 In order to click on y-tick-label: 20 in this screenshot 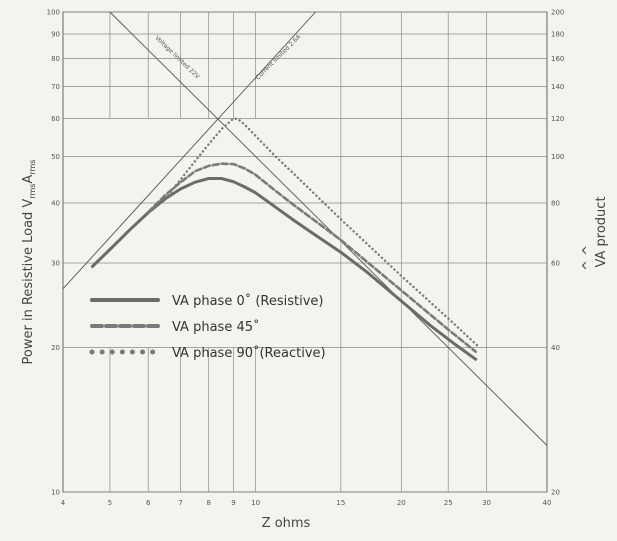, I will do `click(55, 348)`.